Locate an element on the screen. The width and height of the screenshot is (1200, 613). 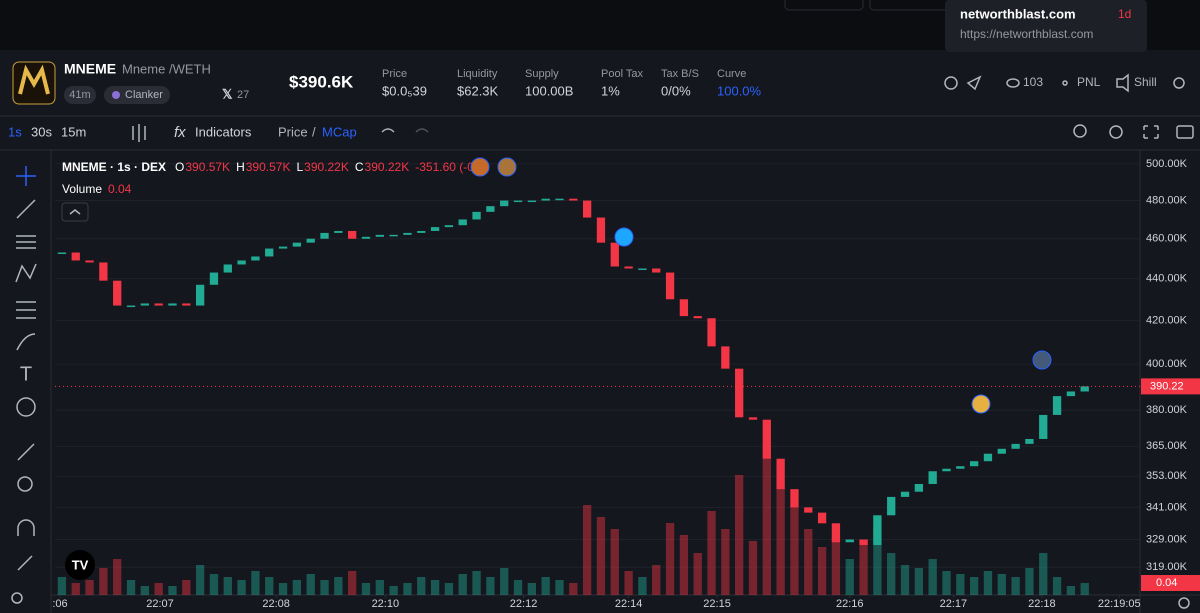
views-icon is located at coordinates (1013, 83).